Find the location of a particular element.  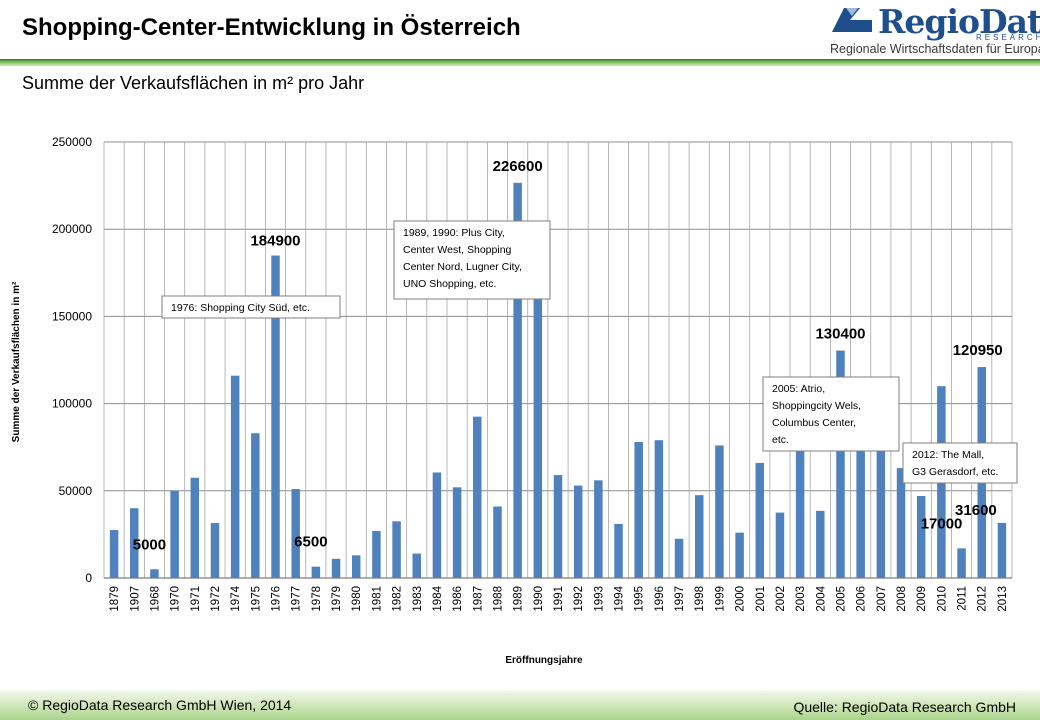

bar-1981 is located at coordinates (376, 554).